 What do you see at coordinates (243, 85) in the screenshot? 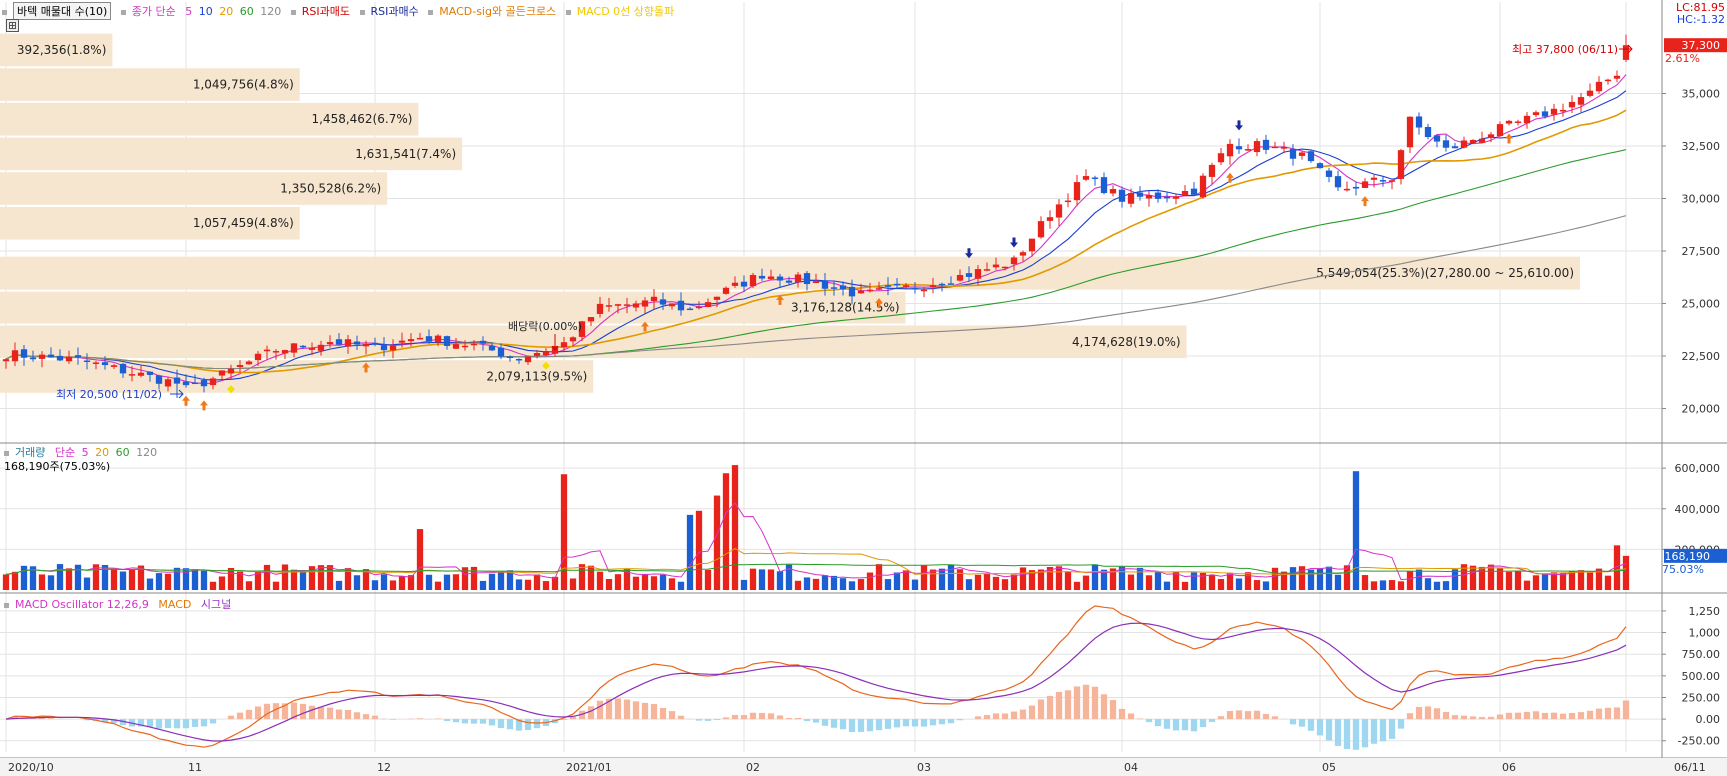
I see `volume-profile-label: 1,049,756(4.8%)` at bounding box center [243, 85].